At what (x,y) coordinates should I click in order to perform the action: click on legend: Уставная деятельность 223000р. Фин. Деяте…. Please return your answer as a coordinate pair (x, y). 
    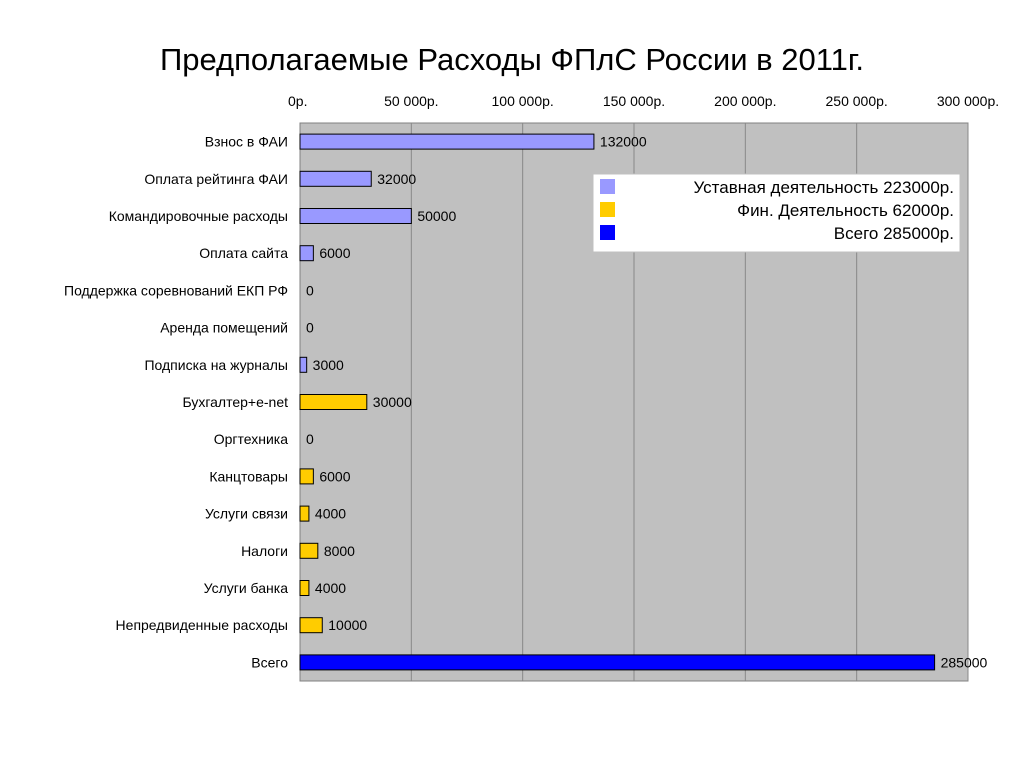
    Looking at the image, I should click on (776, 213).